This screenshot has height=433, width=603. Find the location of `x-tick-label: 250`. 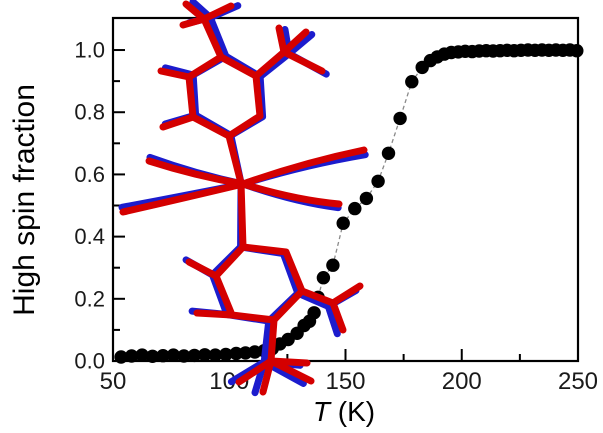

x-tick-label: 250 is located at coordinates (578, 381).